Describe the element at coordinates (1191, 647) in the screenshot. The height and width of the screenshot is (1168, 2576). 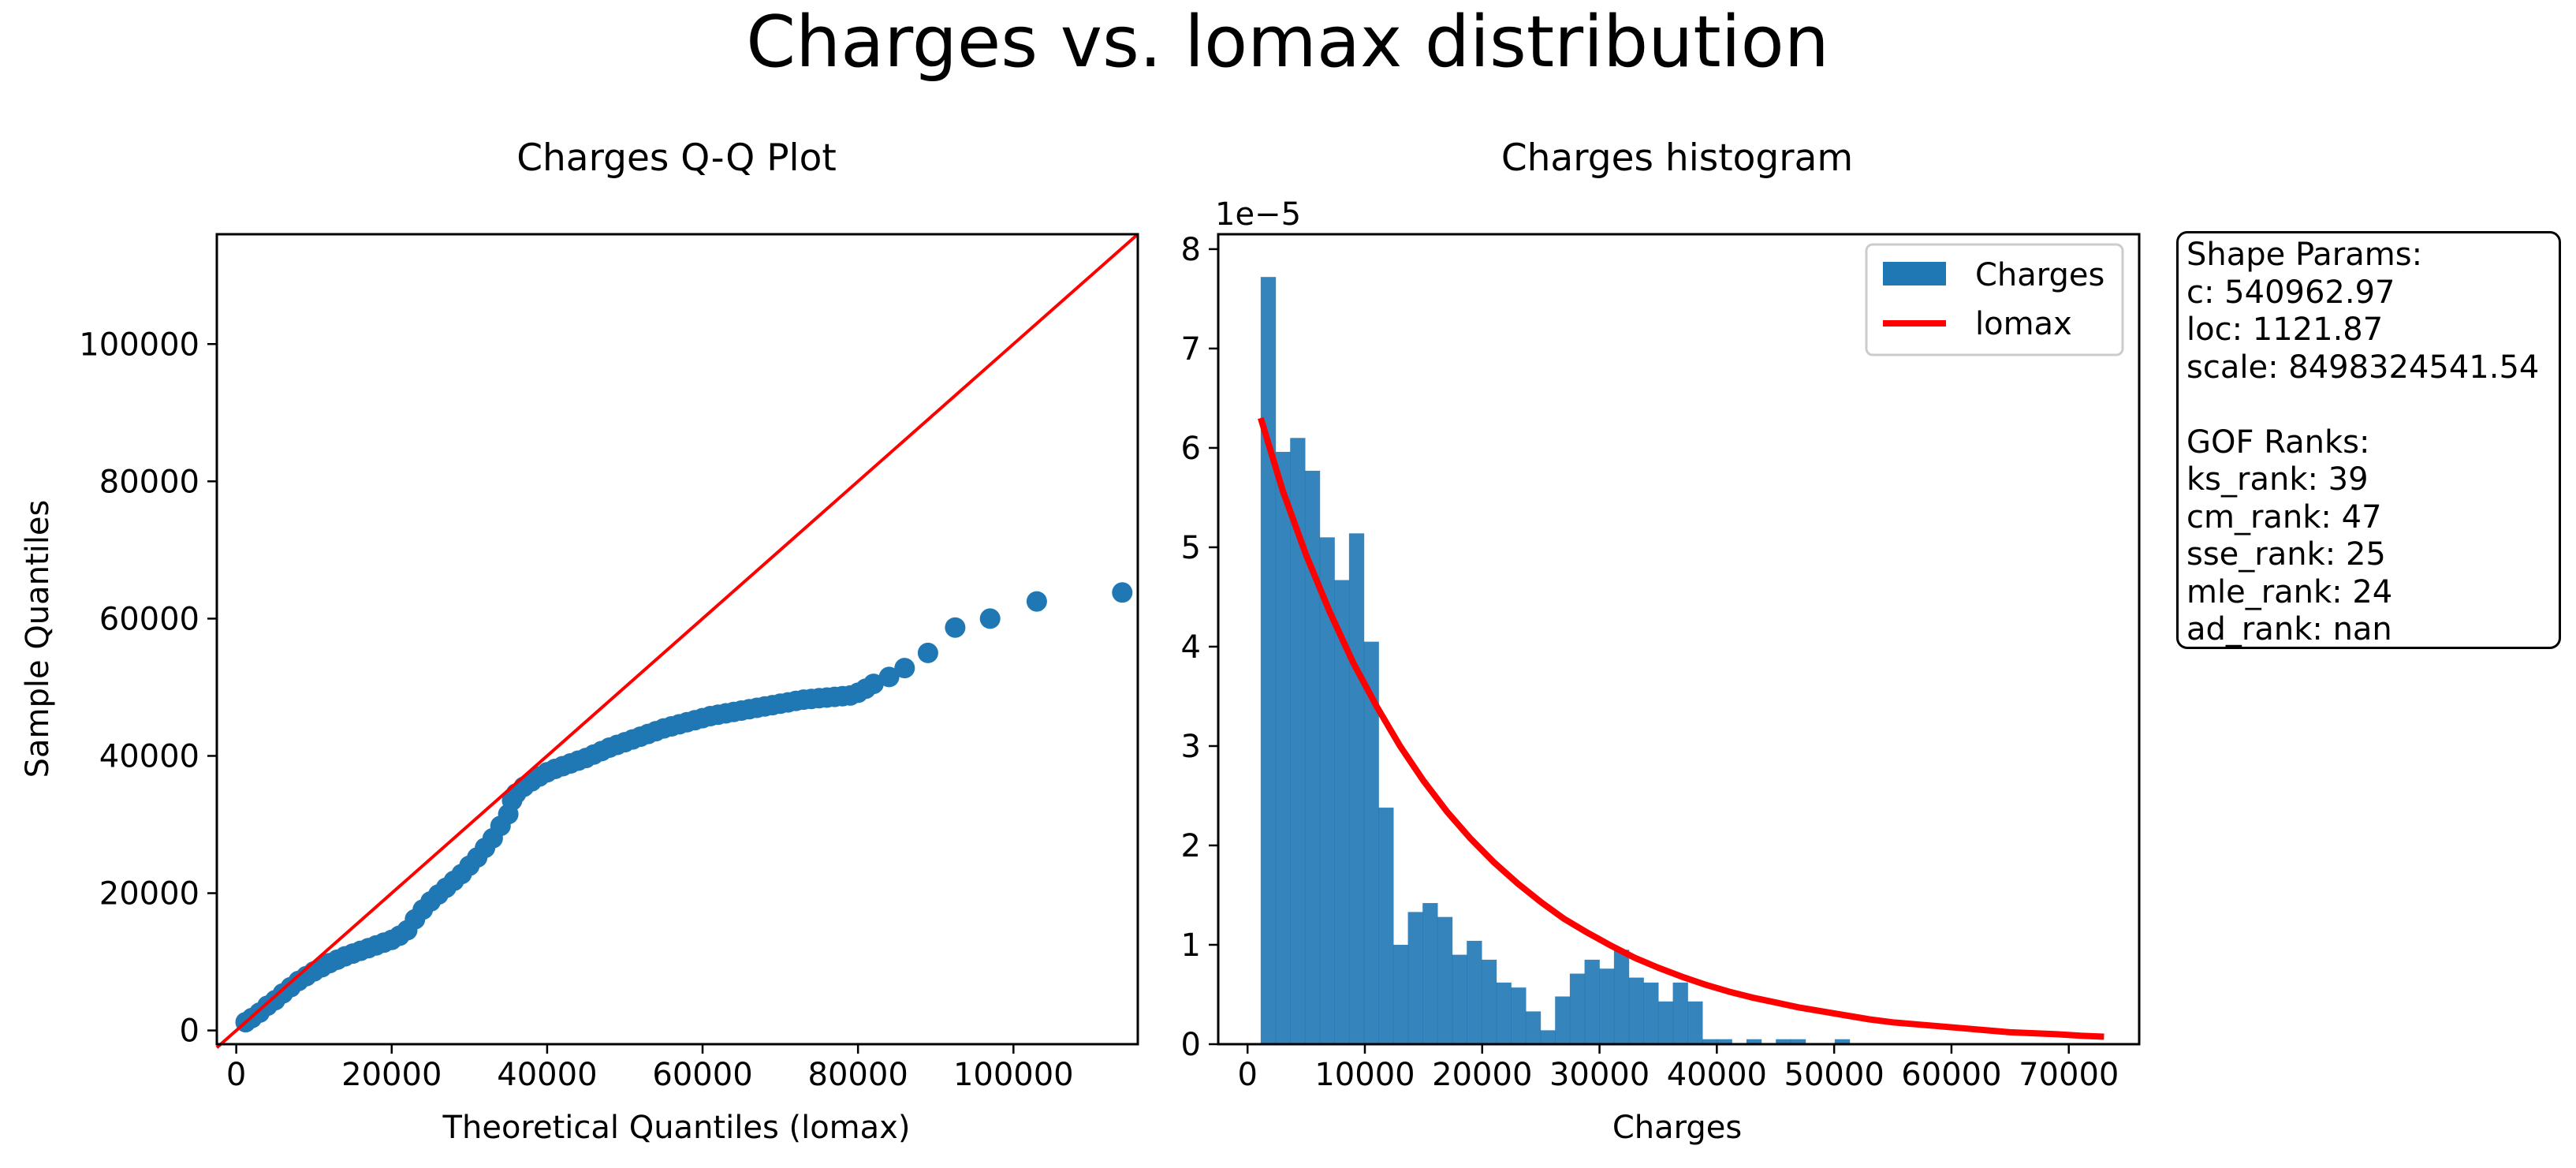
I see `hist-ytick-label: 4` at that location.